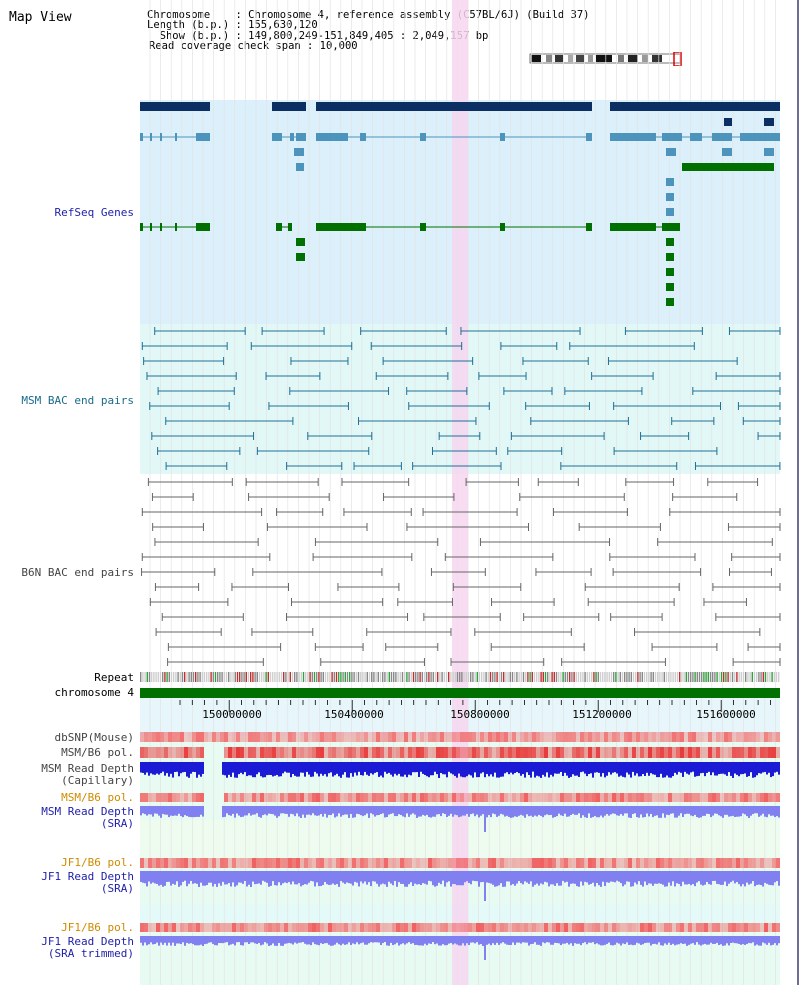 This screenshot has width=800, height=985. I want to click on selection-highlight, so click(460, 492).